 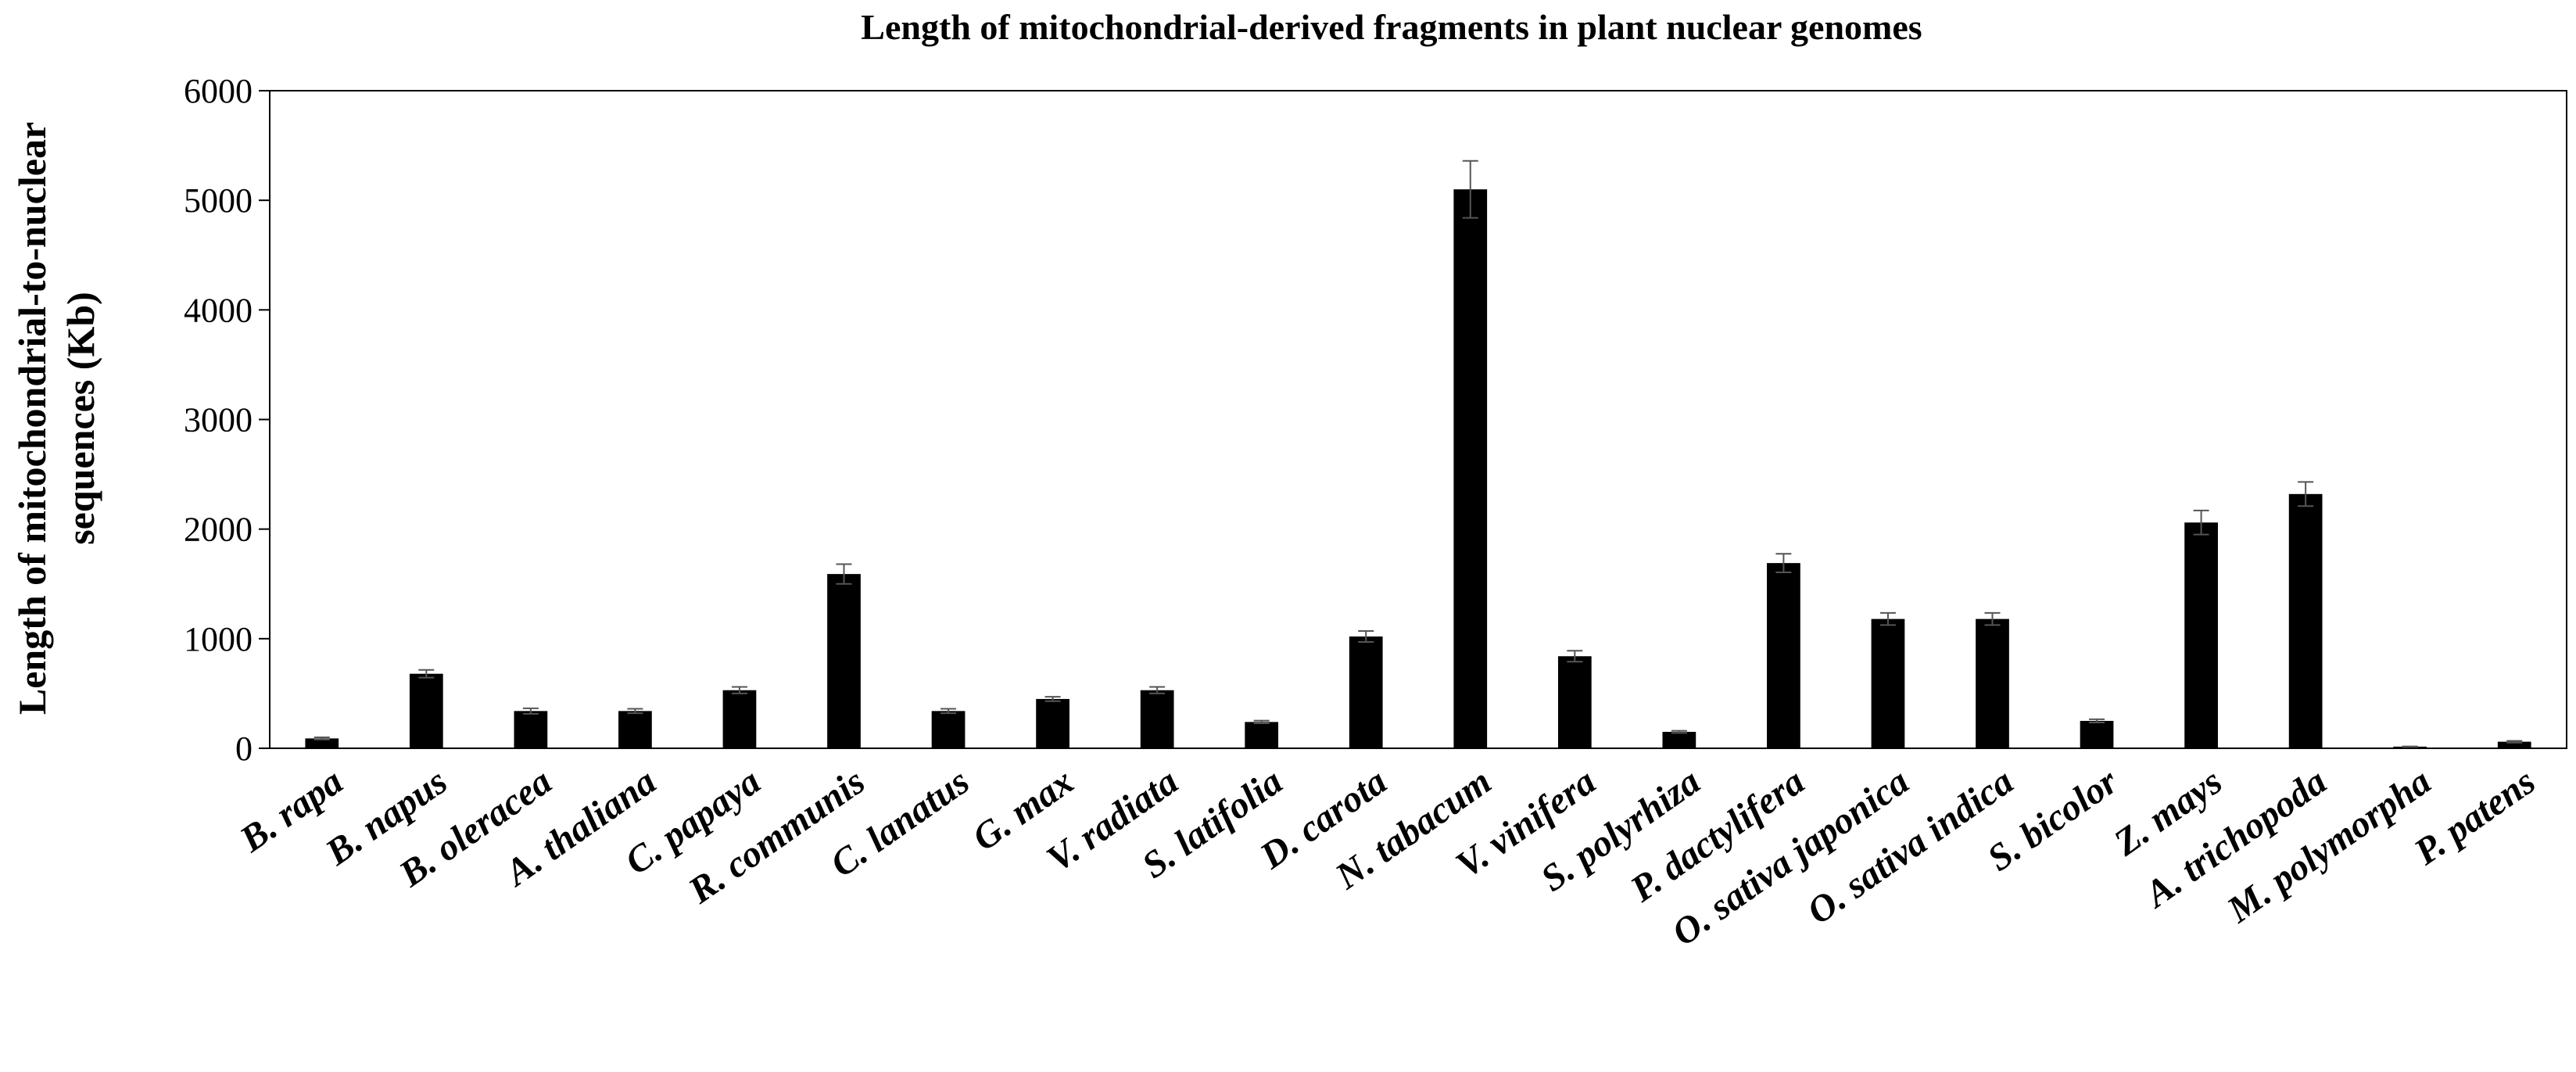 What do you see at coordinates (32, 419) in the screenshot?
I see `y-axis-label-line-1: Length of mitochondrial-to-nuclear` at bounding box center [32, 419].